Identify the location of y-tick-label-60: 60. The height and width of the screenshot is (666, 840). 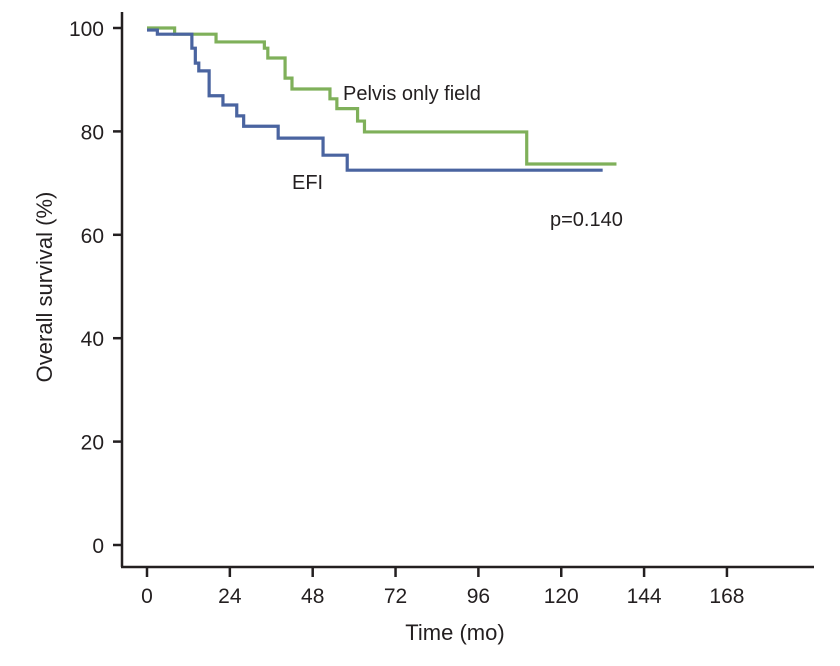
(92, 236).